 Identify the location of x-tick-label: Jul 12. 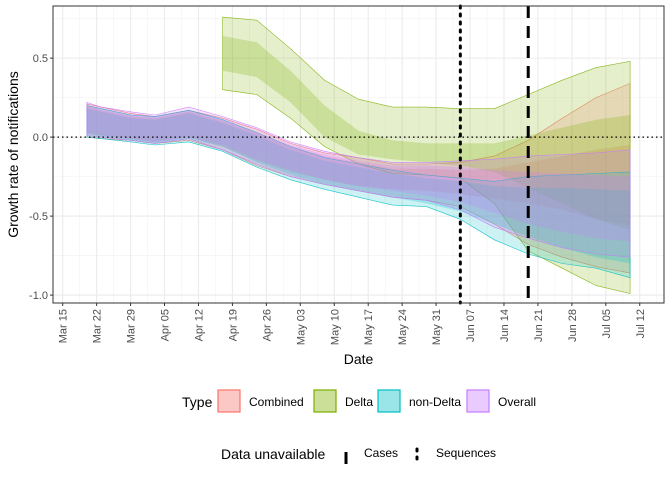
(641, 323).